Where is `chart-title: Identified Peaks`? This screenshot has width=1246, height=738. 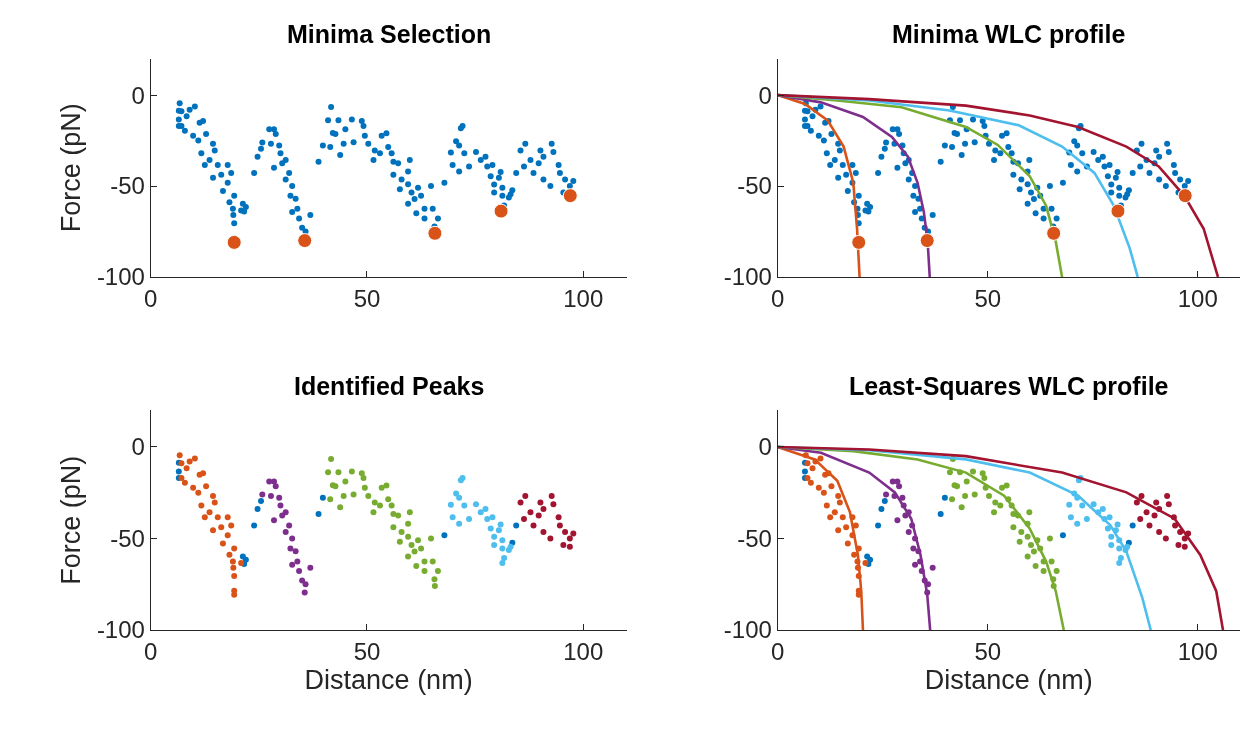
chart-title: Identified Peaks is located at coordinates (389, 386).